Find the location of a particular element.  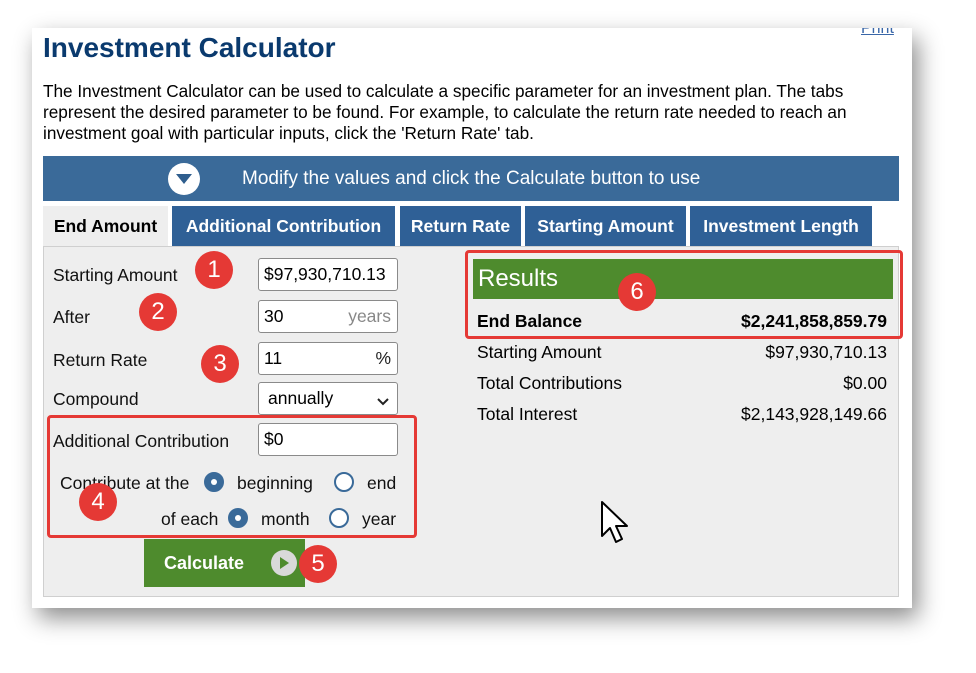

annotation-box-results is located at coordinates (684, 294).